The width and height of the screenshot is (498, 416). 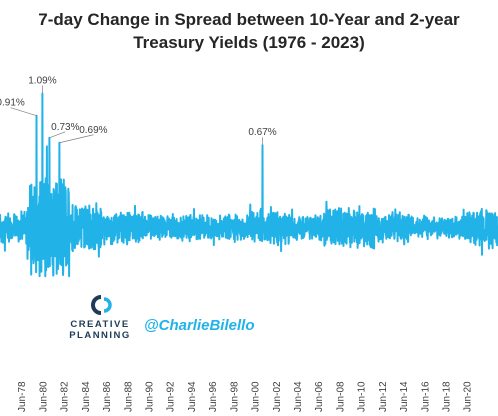 What do you see at coordinates (468, 396) in the screenshot?
I see `x-tick-label: Jun-20` at bounding box center [468, 396].